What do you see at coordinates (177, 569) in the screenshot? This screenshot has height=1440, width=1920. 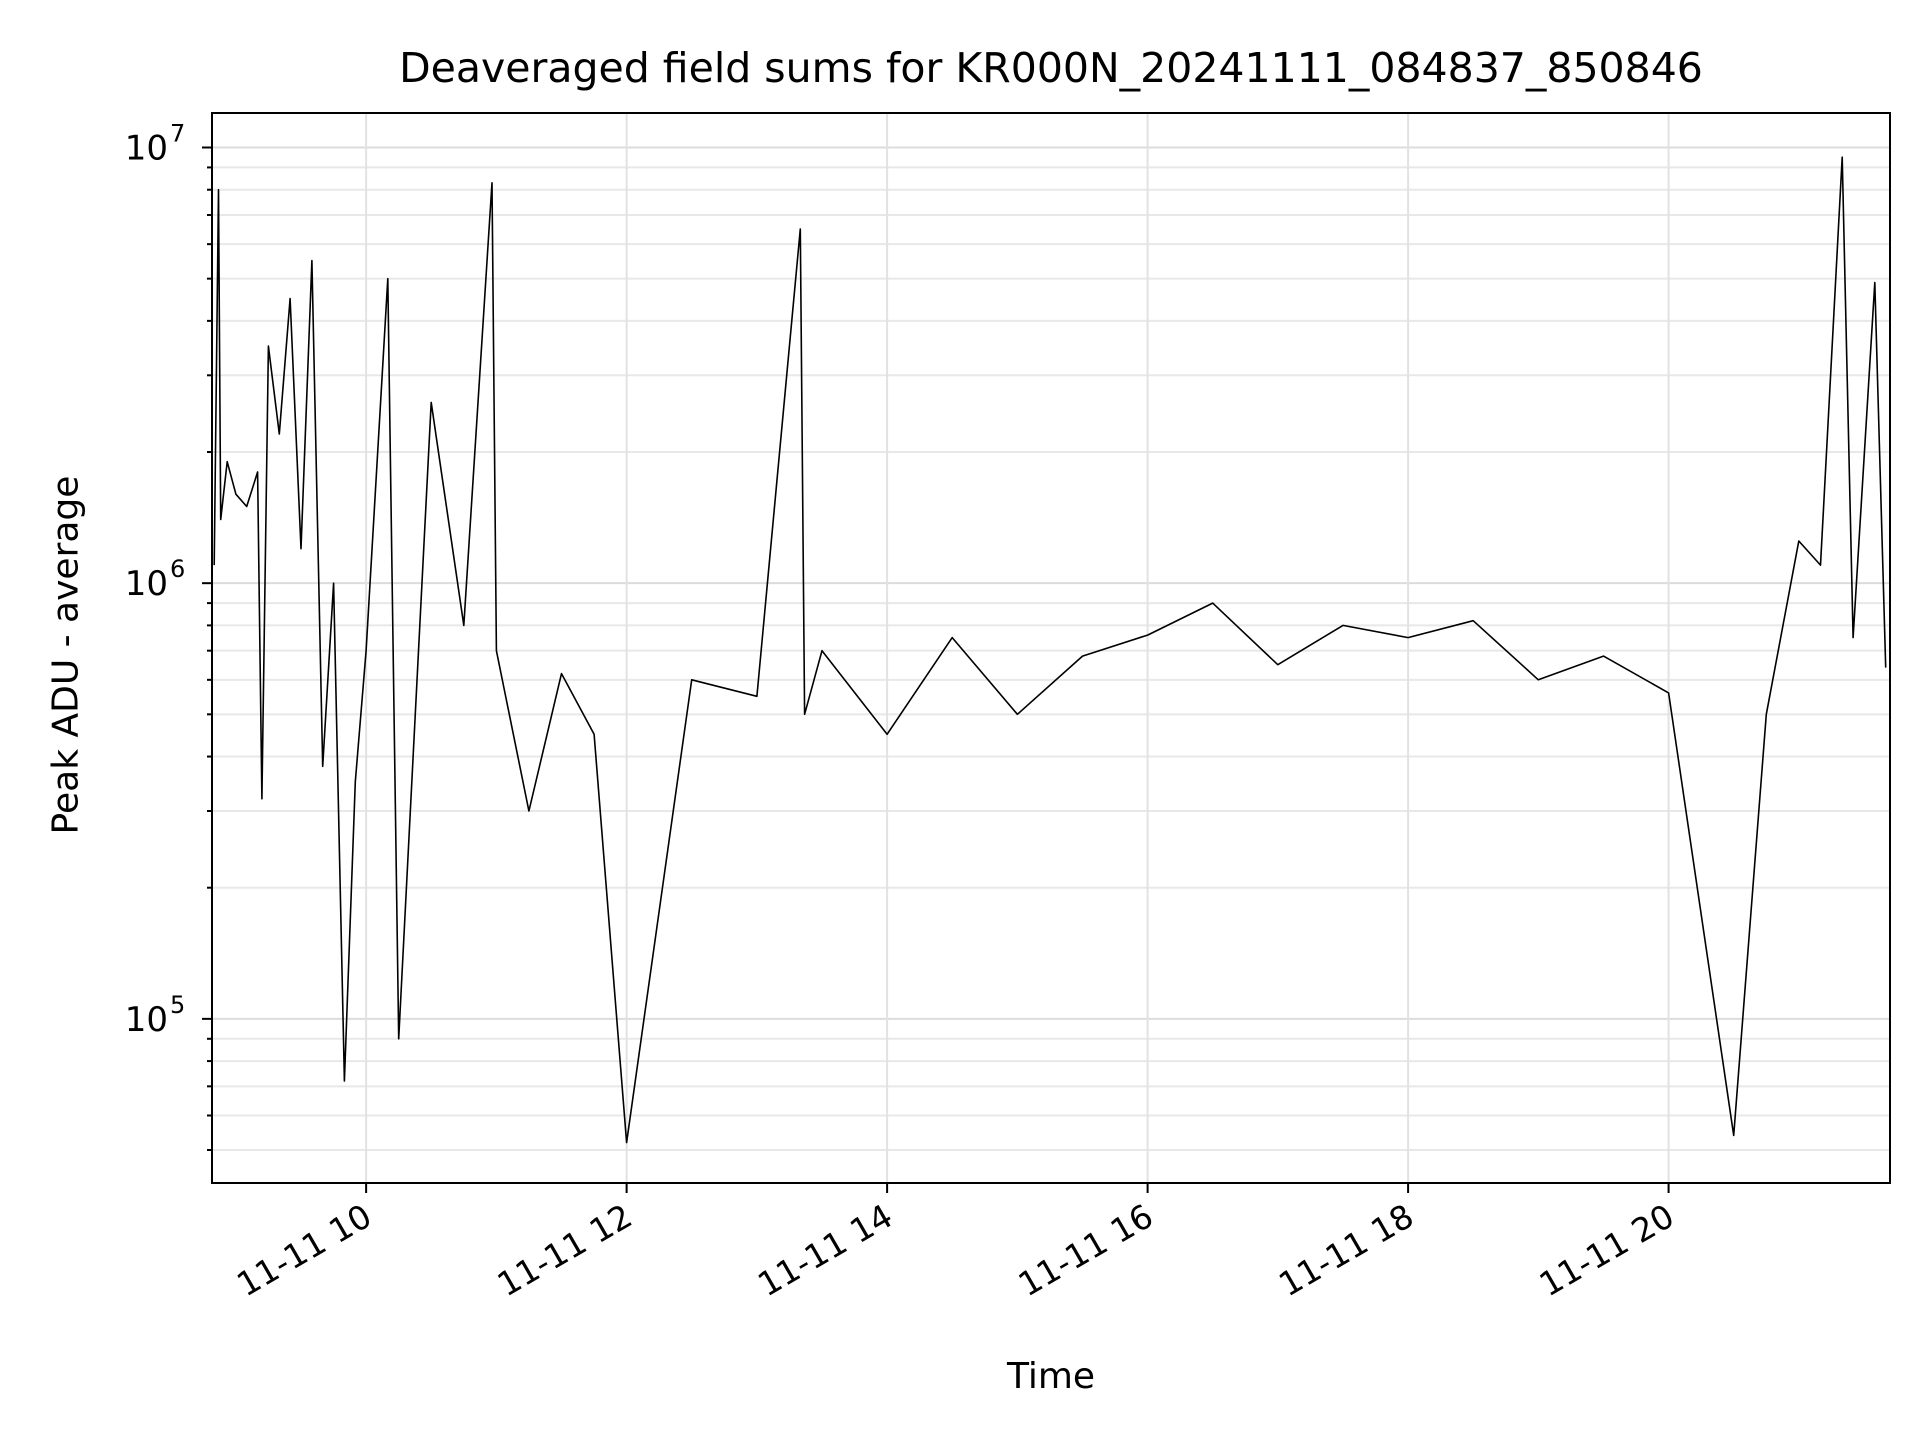 I see `y-tick-exponent: 6` at bounding box center [177, 569].